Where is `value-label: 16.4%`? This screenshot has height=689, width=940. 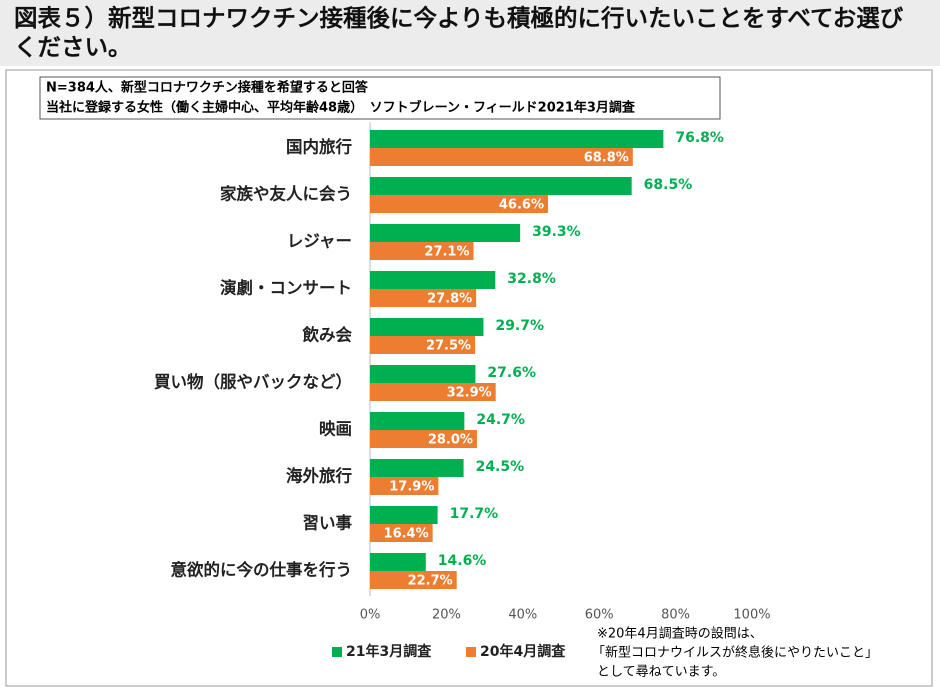
value-label: 16.4% is located at coordinates (406, 534).